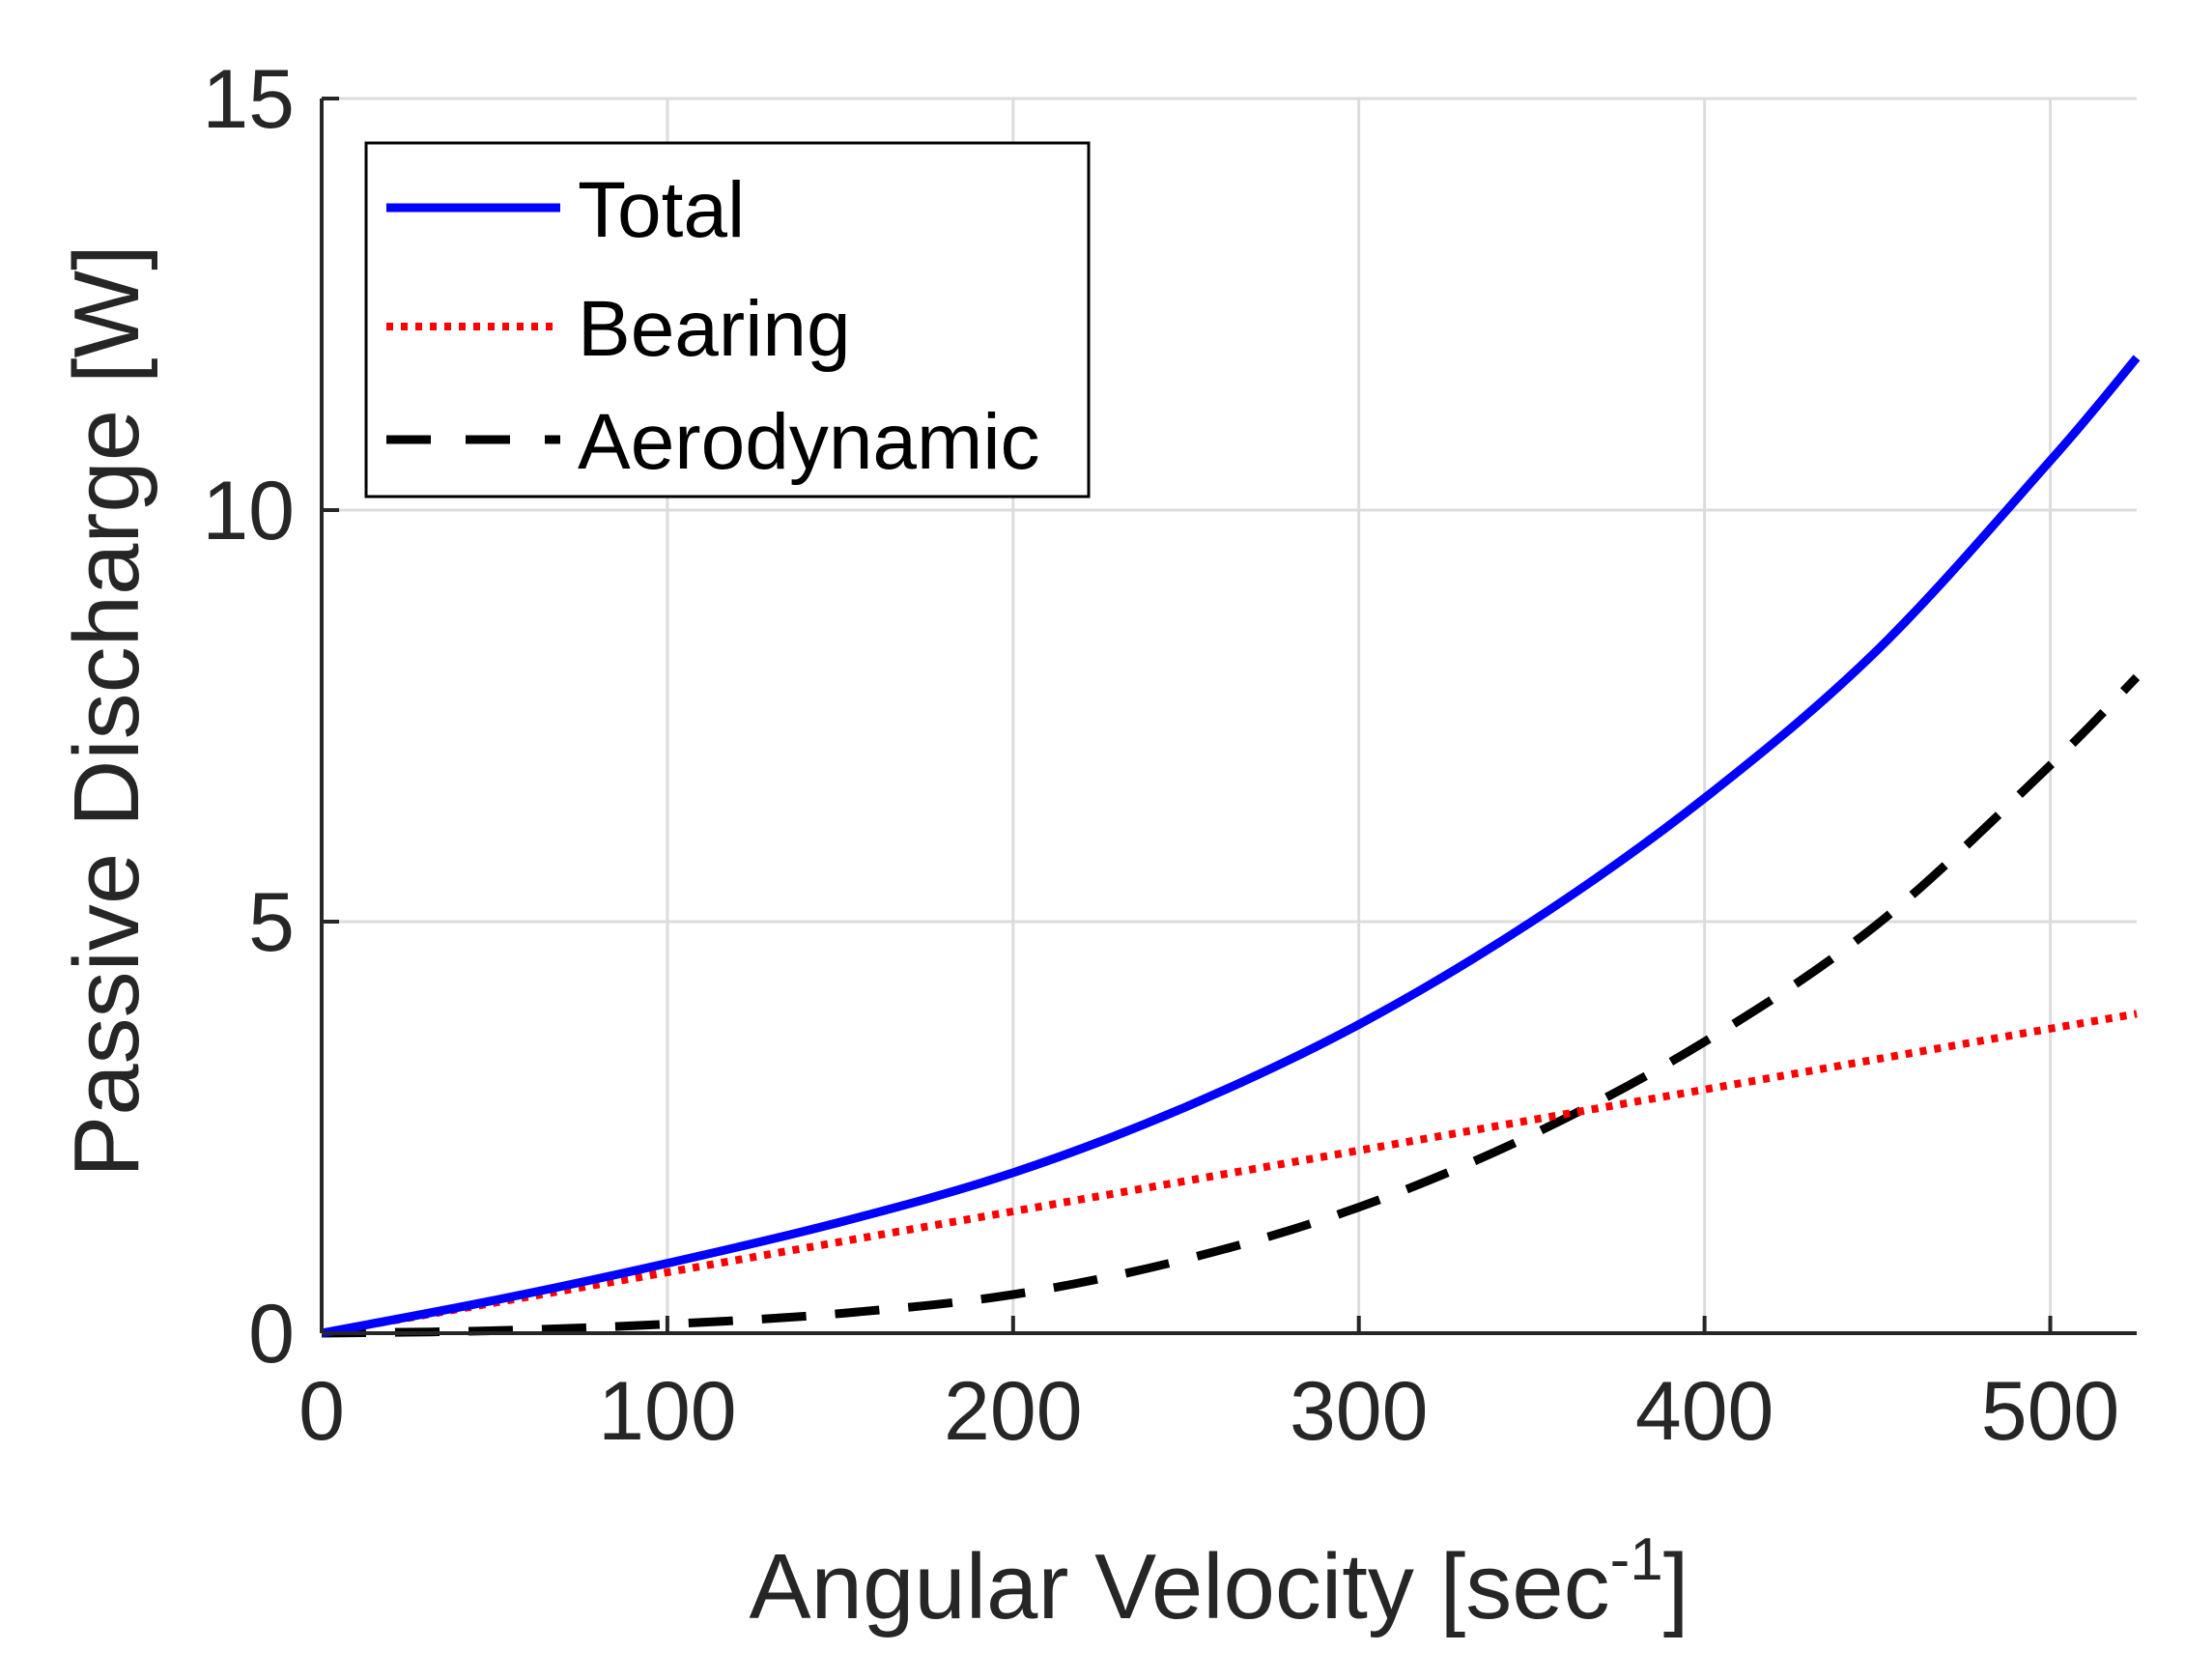 Image resolution: width=2185 pixels, height=1680 pixels. Describe the element at coordinates (248, 100) in the screenshot. I see `y-tick-label-15: 15` at that location.